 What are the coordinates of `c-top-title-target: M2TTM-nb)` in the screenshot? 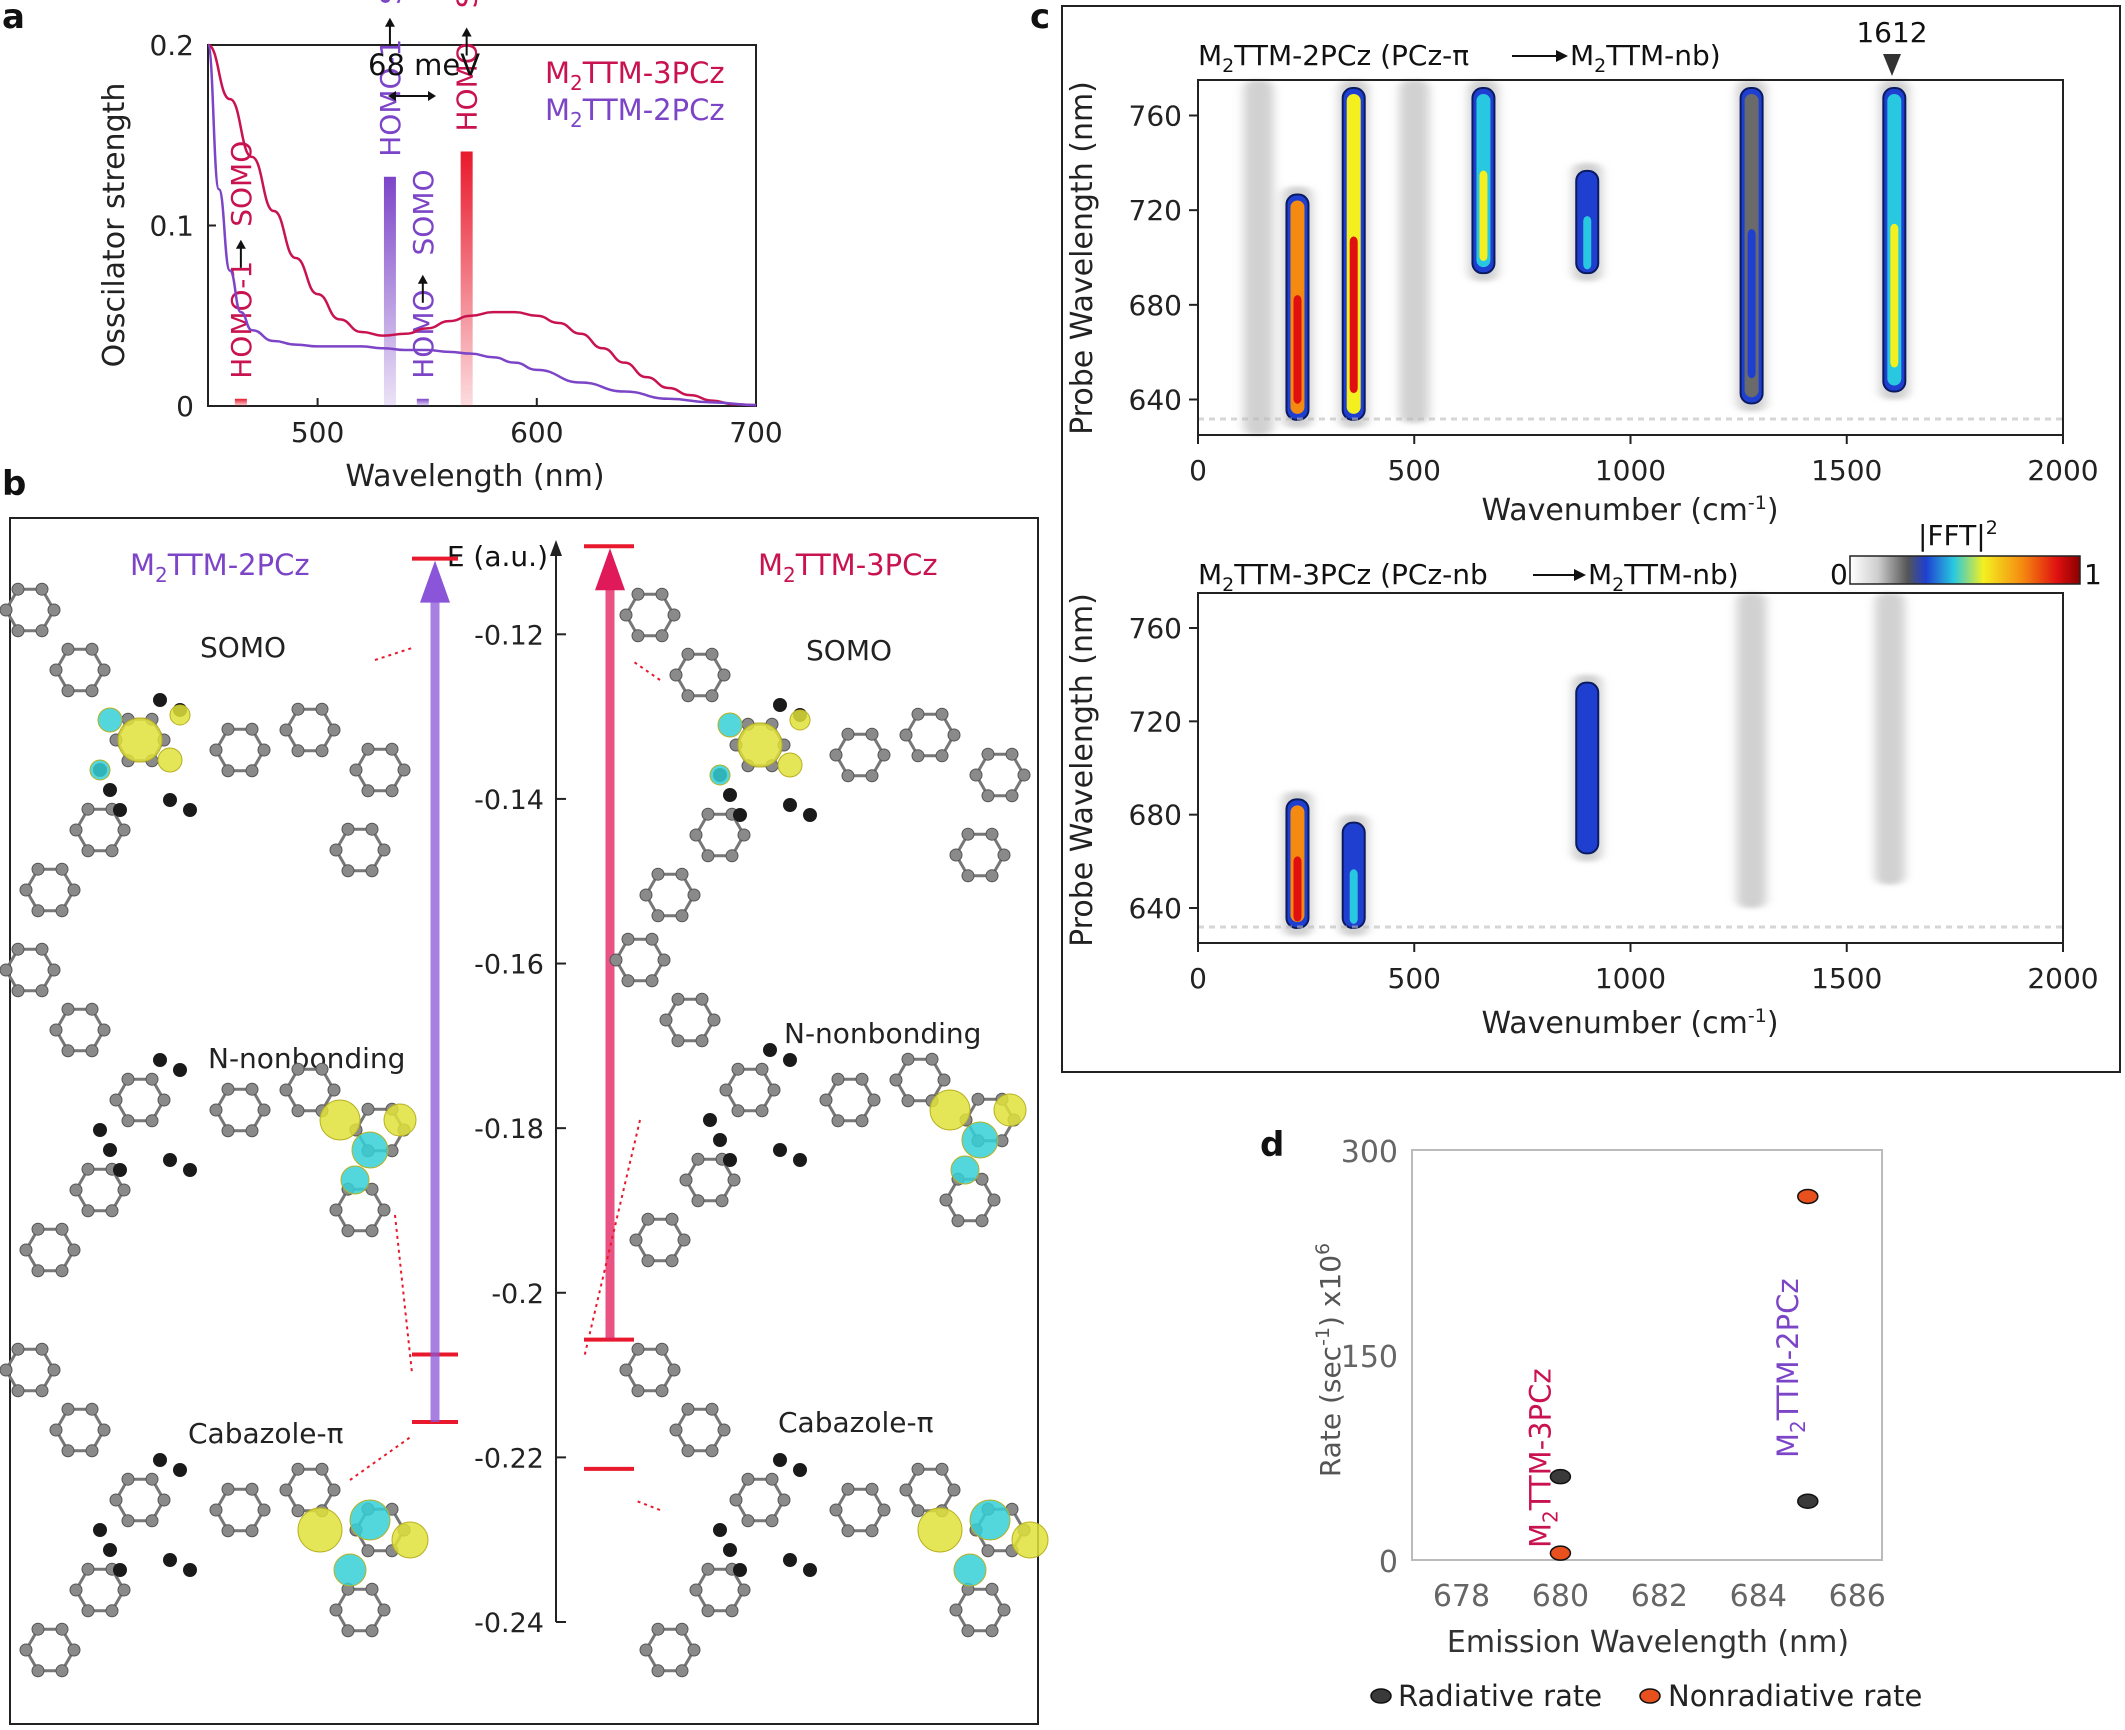 It's located at (1645, 58).